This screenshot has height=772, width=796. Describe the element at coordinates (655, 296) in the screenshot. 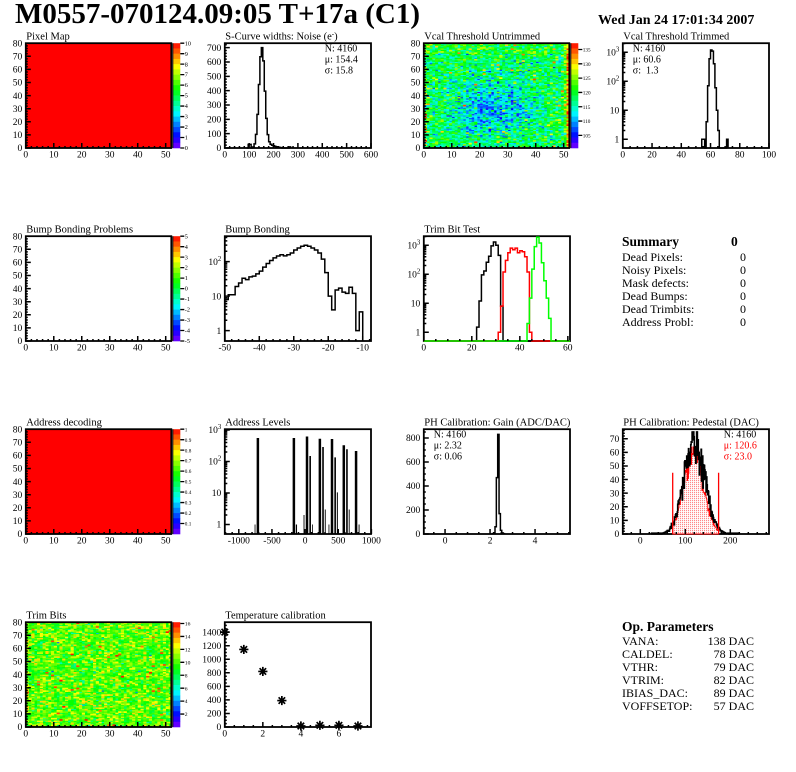

I see `svg-text: Dead Bumps:` at that location.